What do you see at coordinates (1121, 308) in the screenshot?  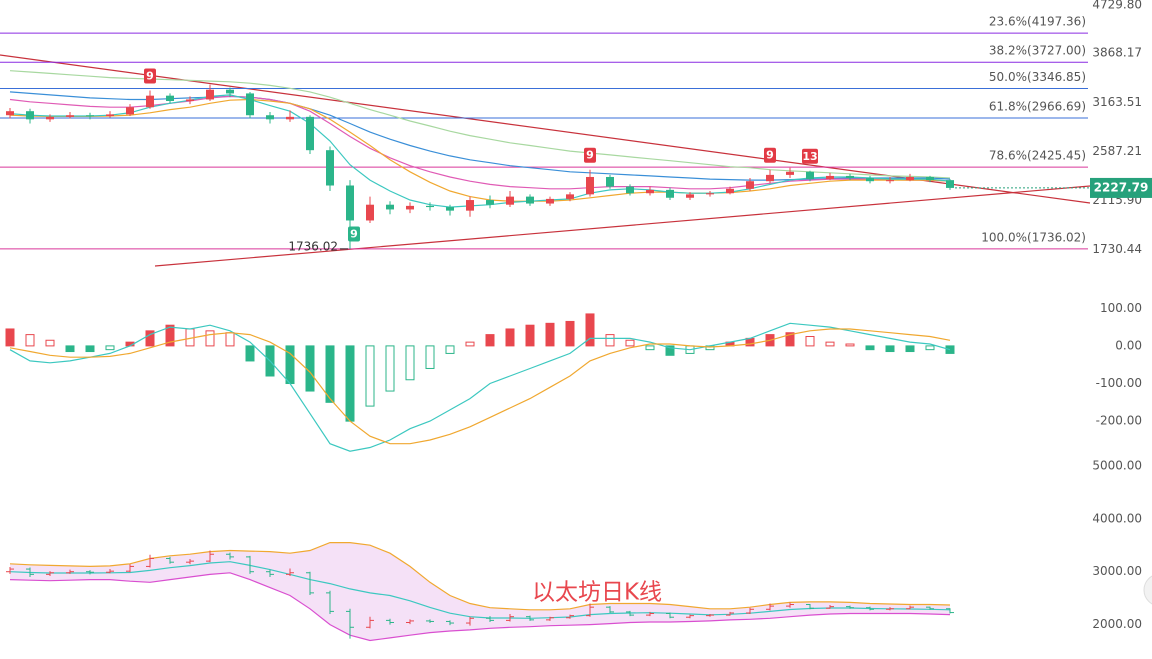 I see `y-tick-label: 100.00` at bounding box center [1121, 308].